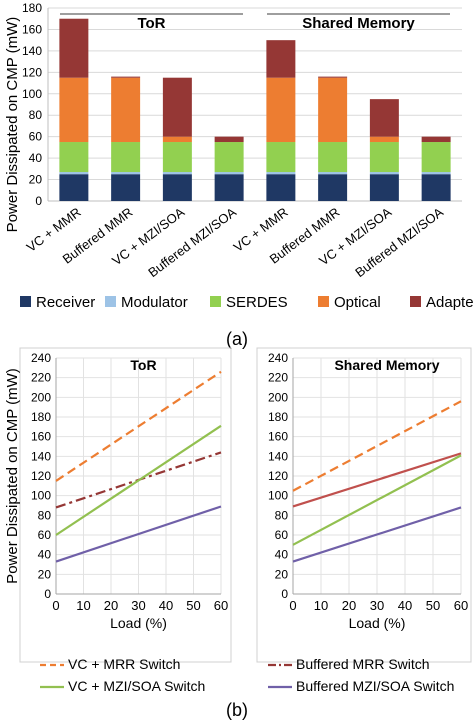  What do you see at coordinates (357, 302) in the screenshot?
I see `legend-label: Optical` at bounding box center [357, 302].